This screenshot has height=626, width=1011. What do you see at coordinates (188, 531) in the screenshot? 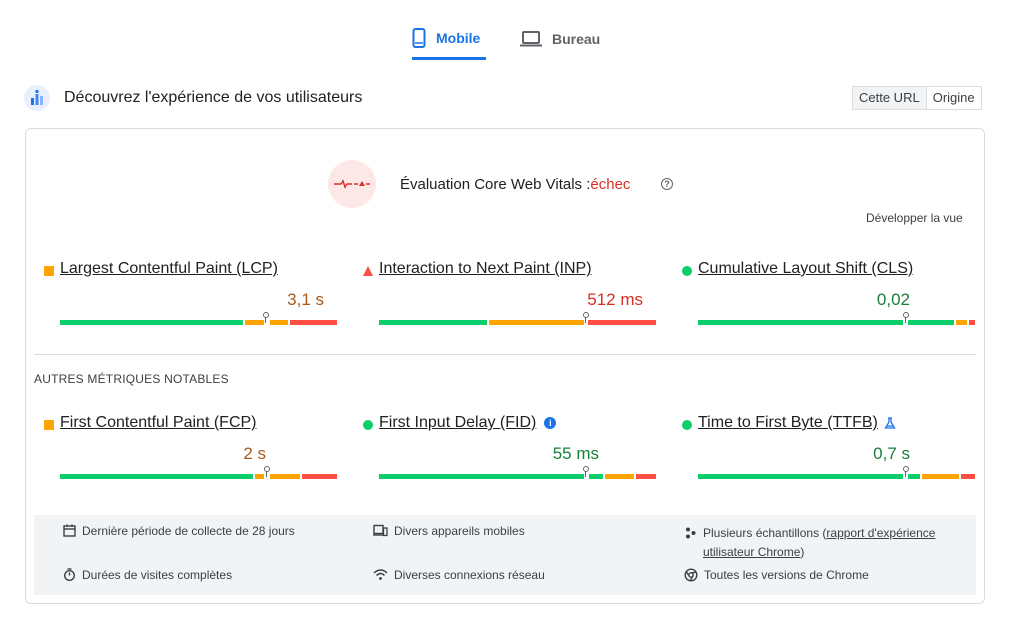
I see `collection-period-text: Dernière période de collecte de 28 jours` at bounding box center [188, 531].